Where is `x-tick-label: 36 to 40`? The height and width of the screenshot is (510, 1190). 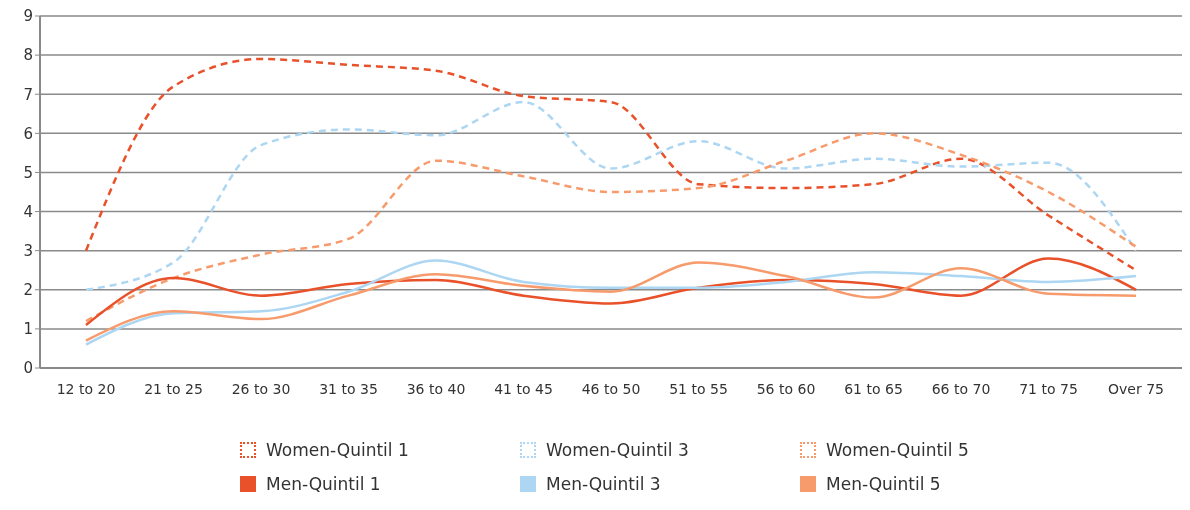 x-tick-label: 36 to 40 is located at coordinates (436, 388).